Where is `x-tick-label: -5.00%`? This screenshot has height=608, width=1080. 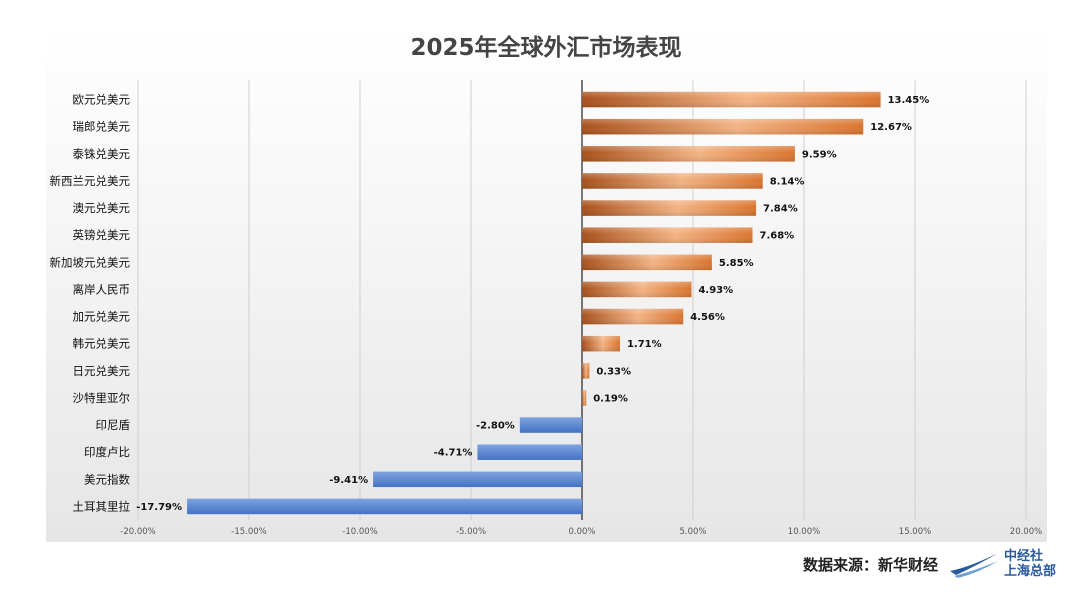 x-tick-label: -5.00% is located at coordinates (471, 532).